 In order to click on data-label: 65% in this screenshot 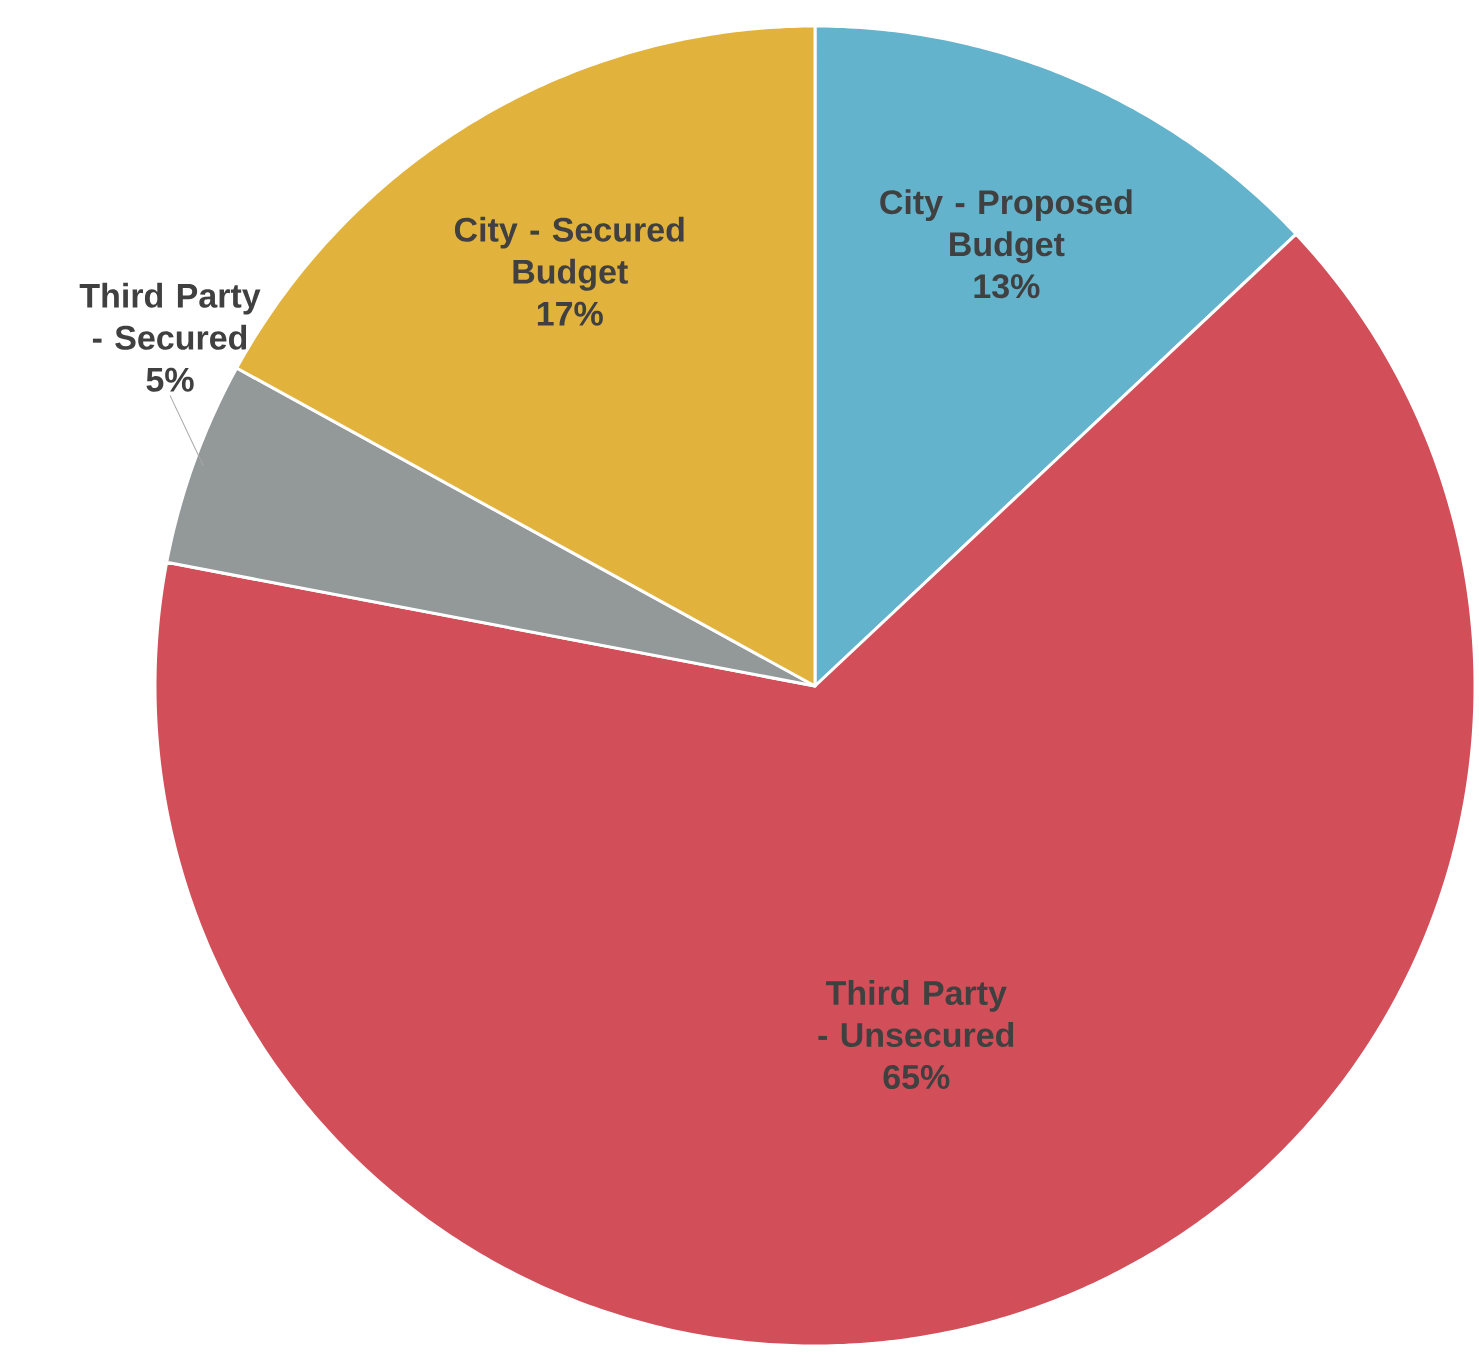, I will do `click(916, 1077)`.